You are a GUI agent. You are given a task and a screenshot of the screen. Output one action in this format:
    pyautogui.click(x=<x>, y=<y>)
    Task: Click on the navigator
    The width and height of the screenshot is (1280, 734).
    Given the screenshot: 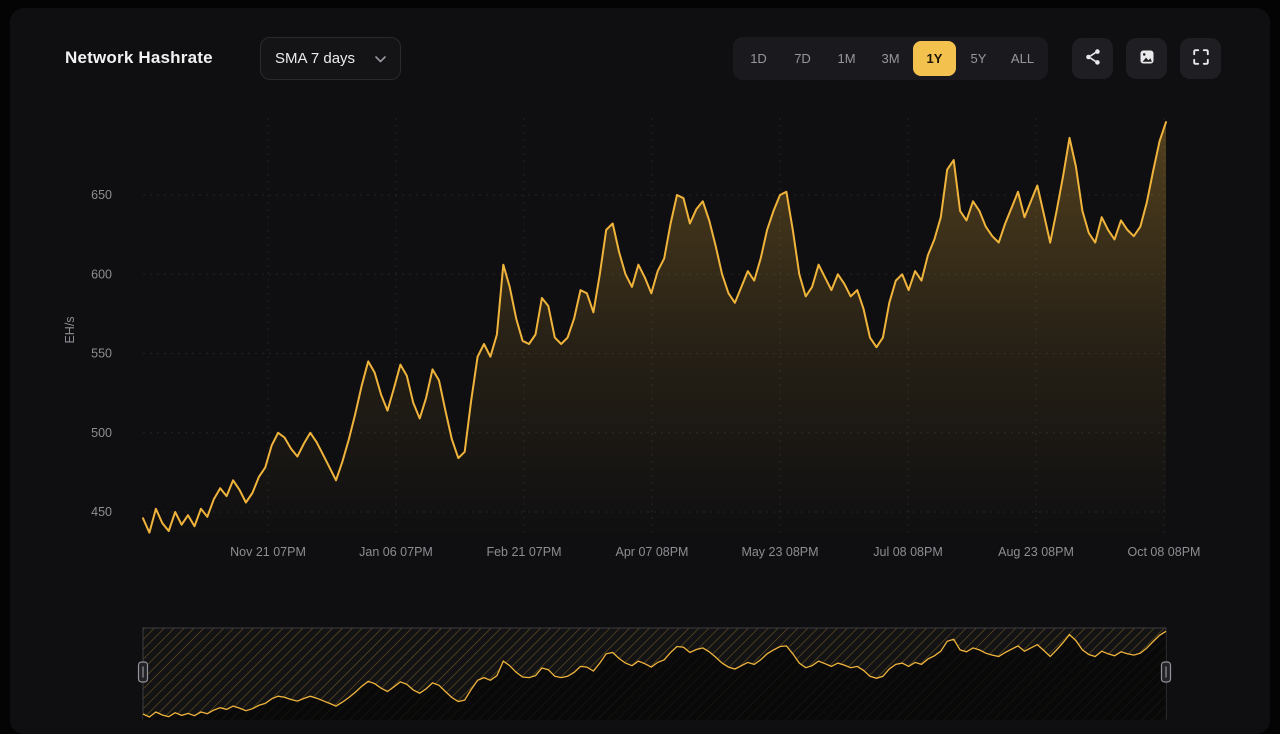 What is the action you would take?
    pyautogui.click(x=654, y=673)
    